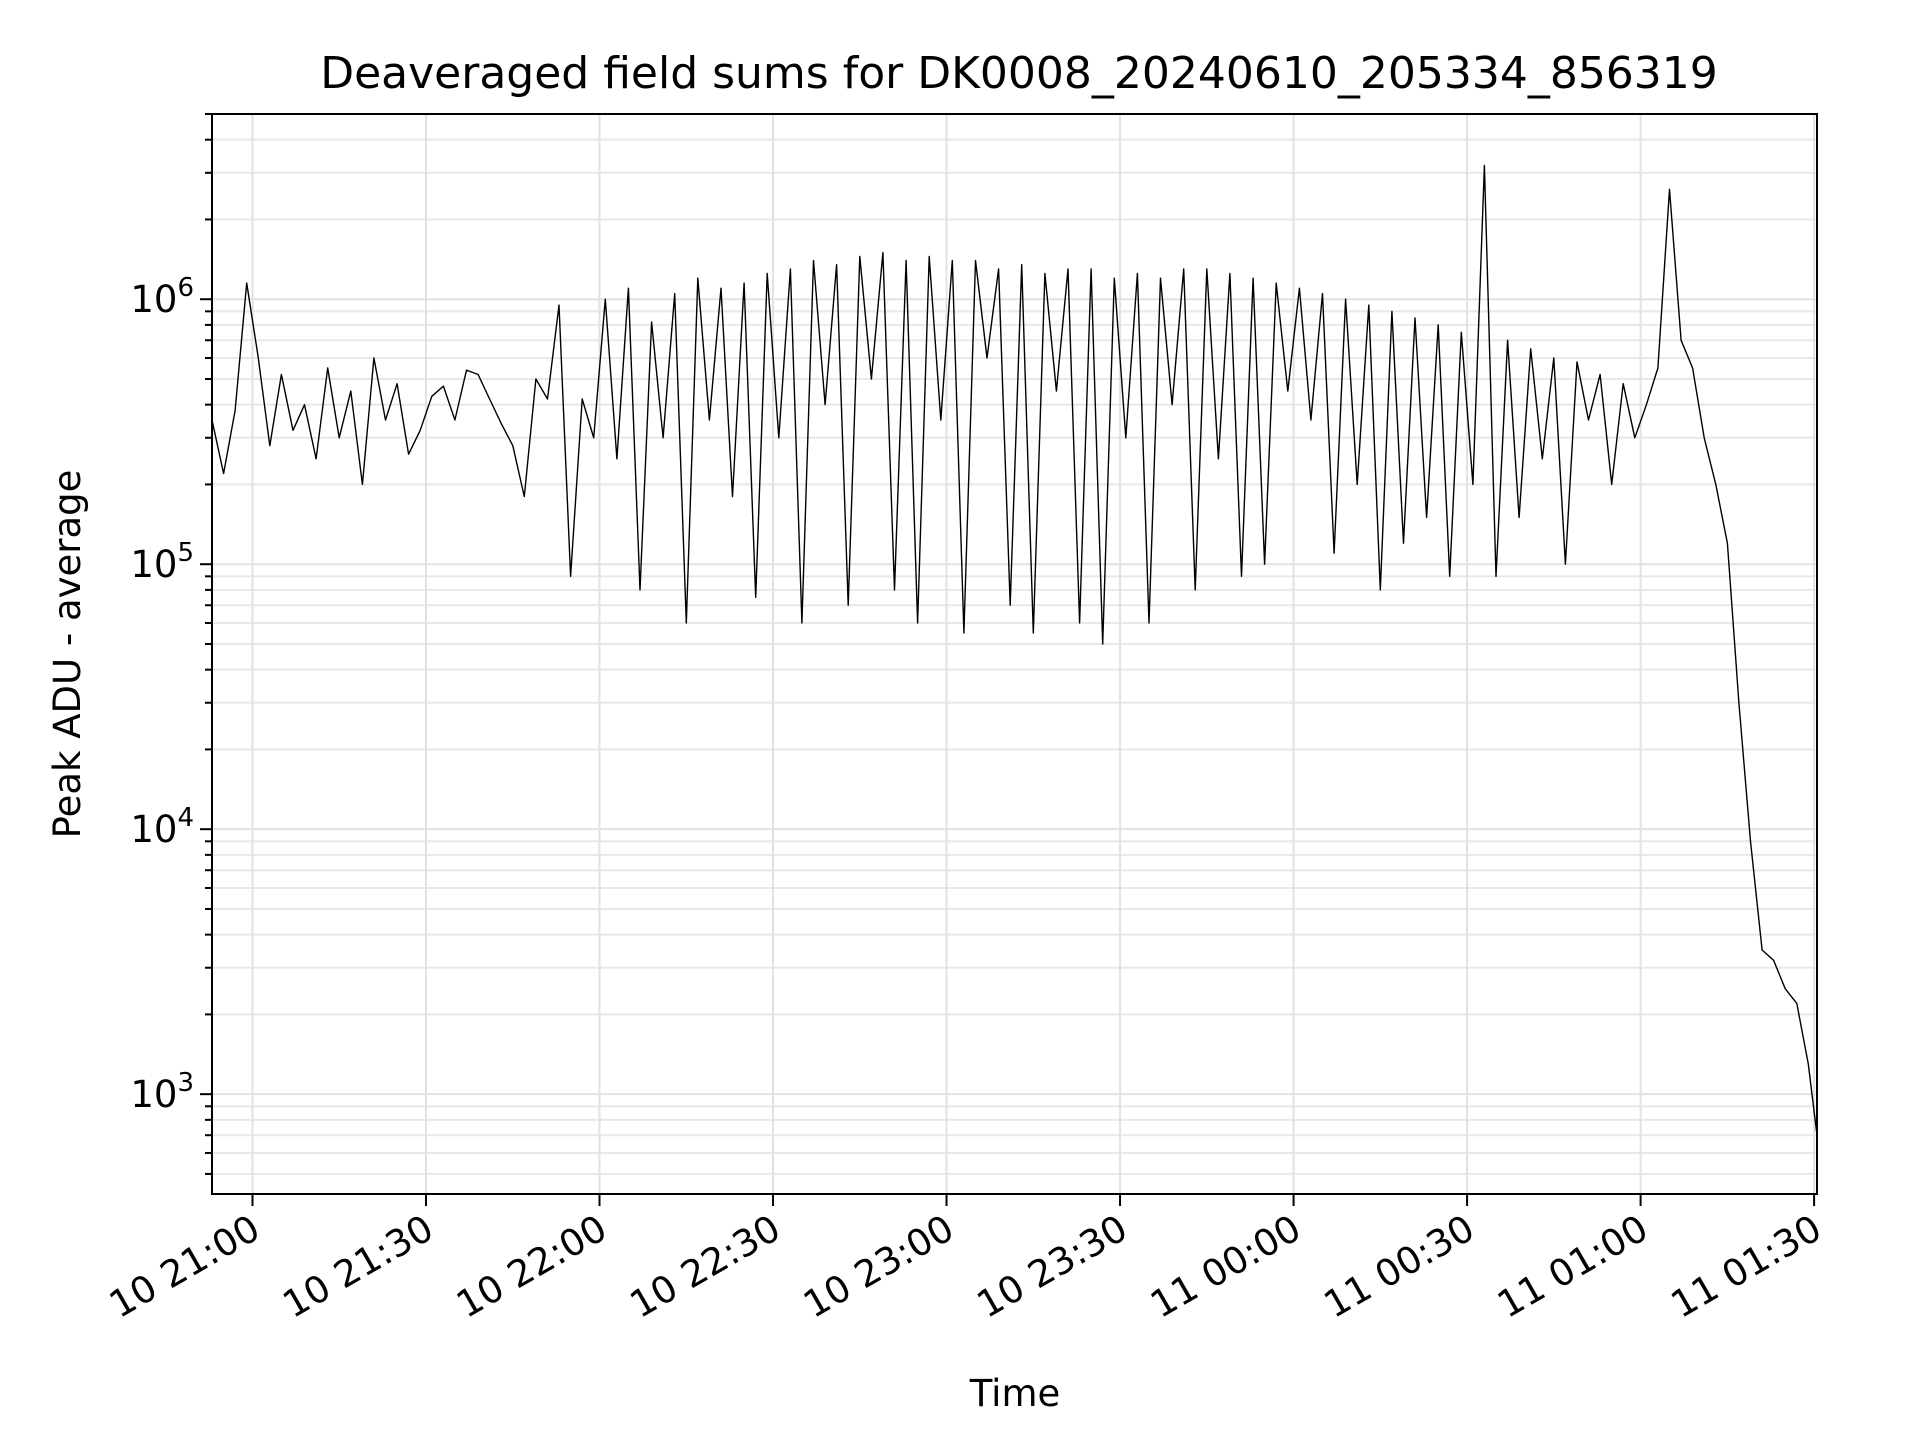 This screenshot has height=1440, width=1920. Describe the element at coordinates (878, 1267) in the screenshot. I see `x-tick-label: 10 23:00` at that location.